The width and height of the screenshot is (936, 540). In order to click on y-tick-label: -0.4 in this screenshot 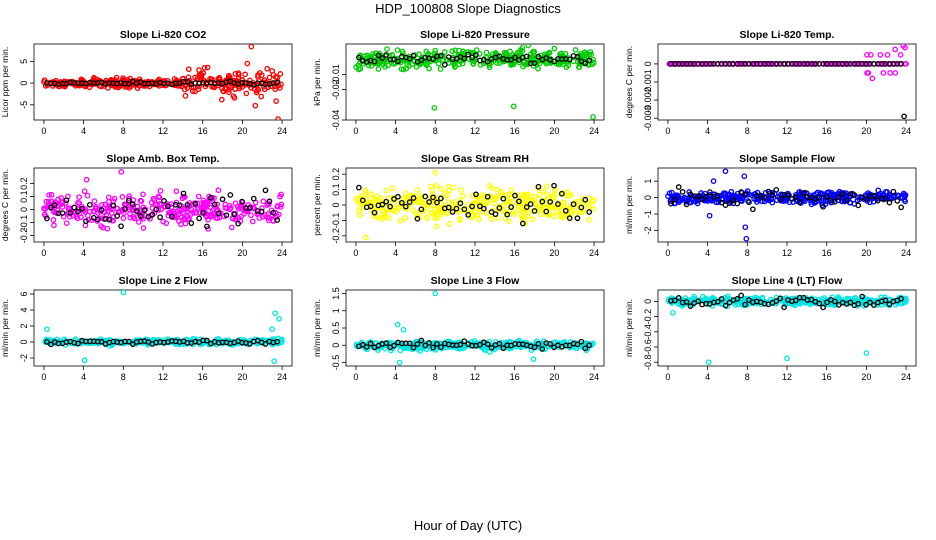, I will do `click(648, 332)`.